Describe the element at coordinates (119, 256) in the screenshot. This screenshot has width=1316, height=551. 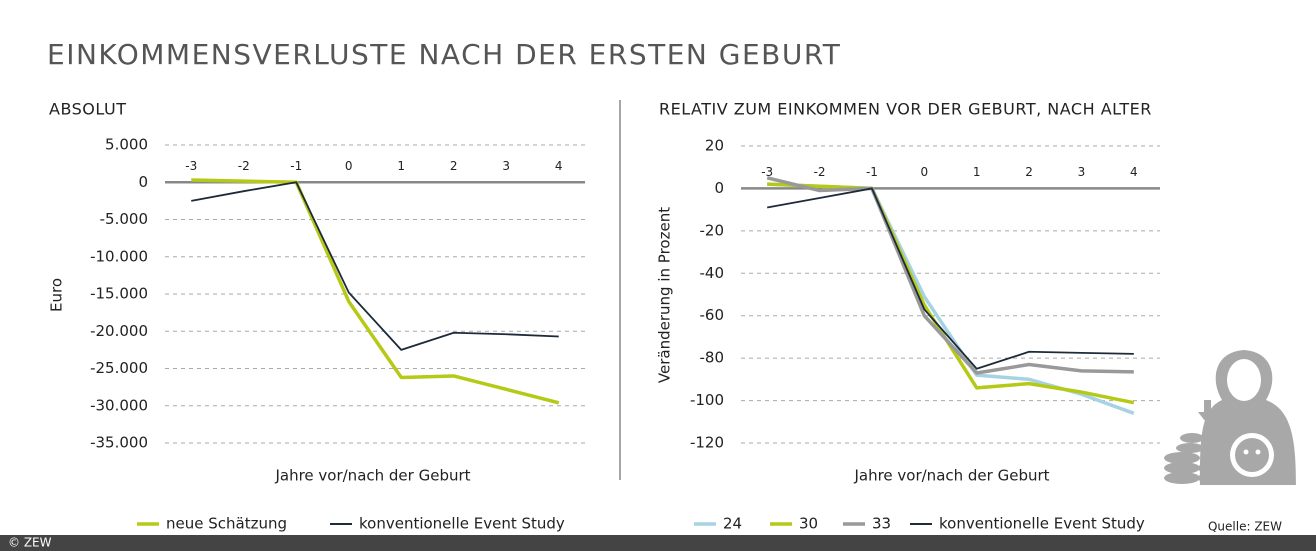
I see `y-tick-label: -10.000` at that location.